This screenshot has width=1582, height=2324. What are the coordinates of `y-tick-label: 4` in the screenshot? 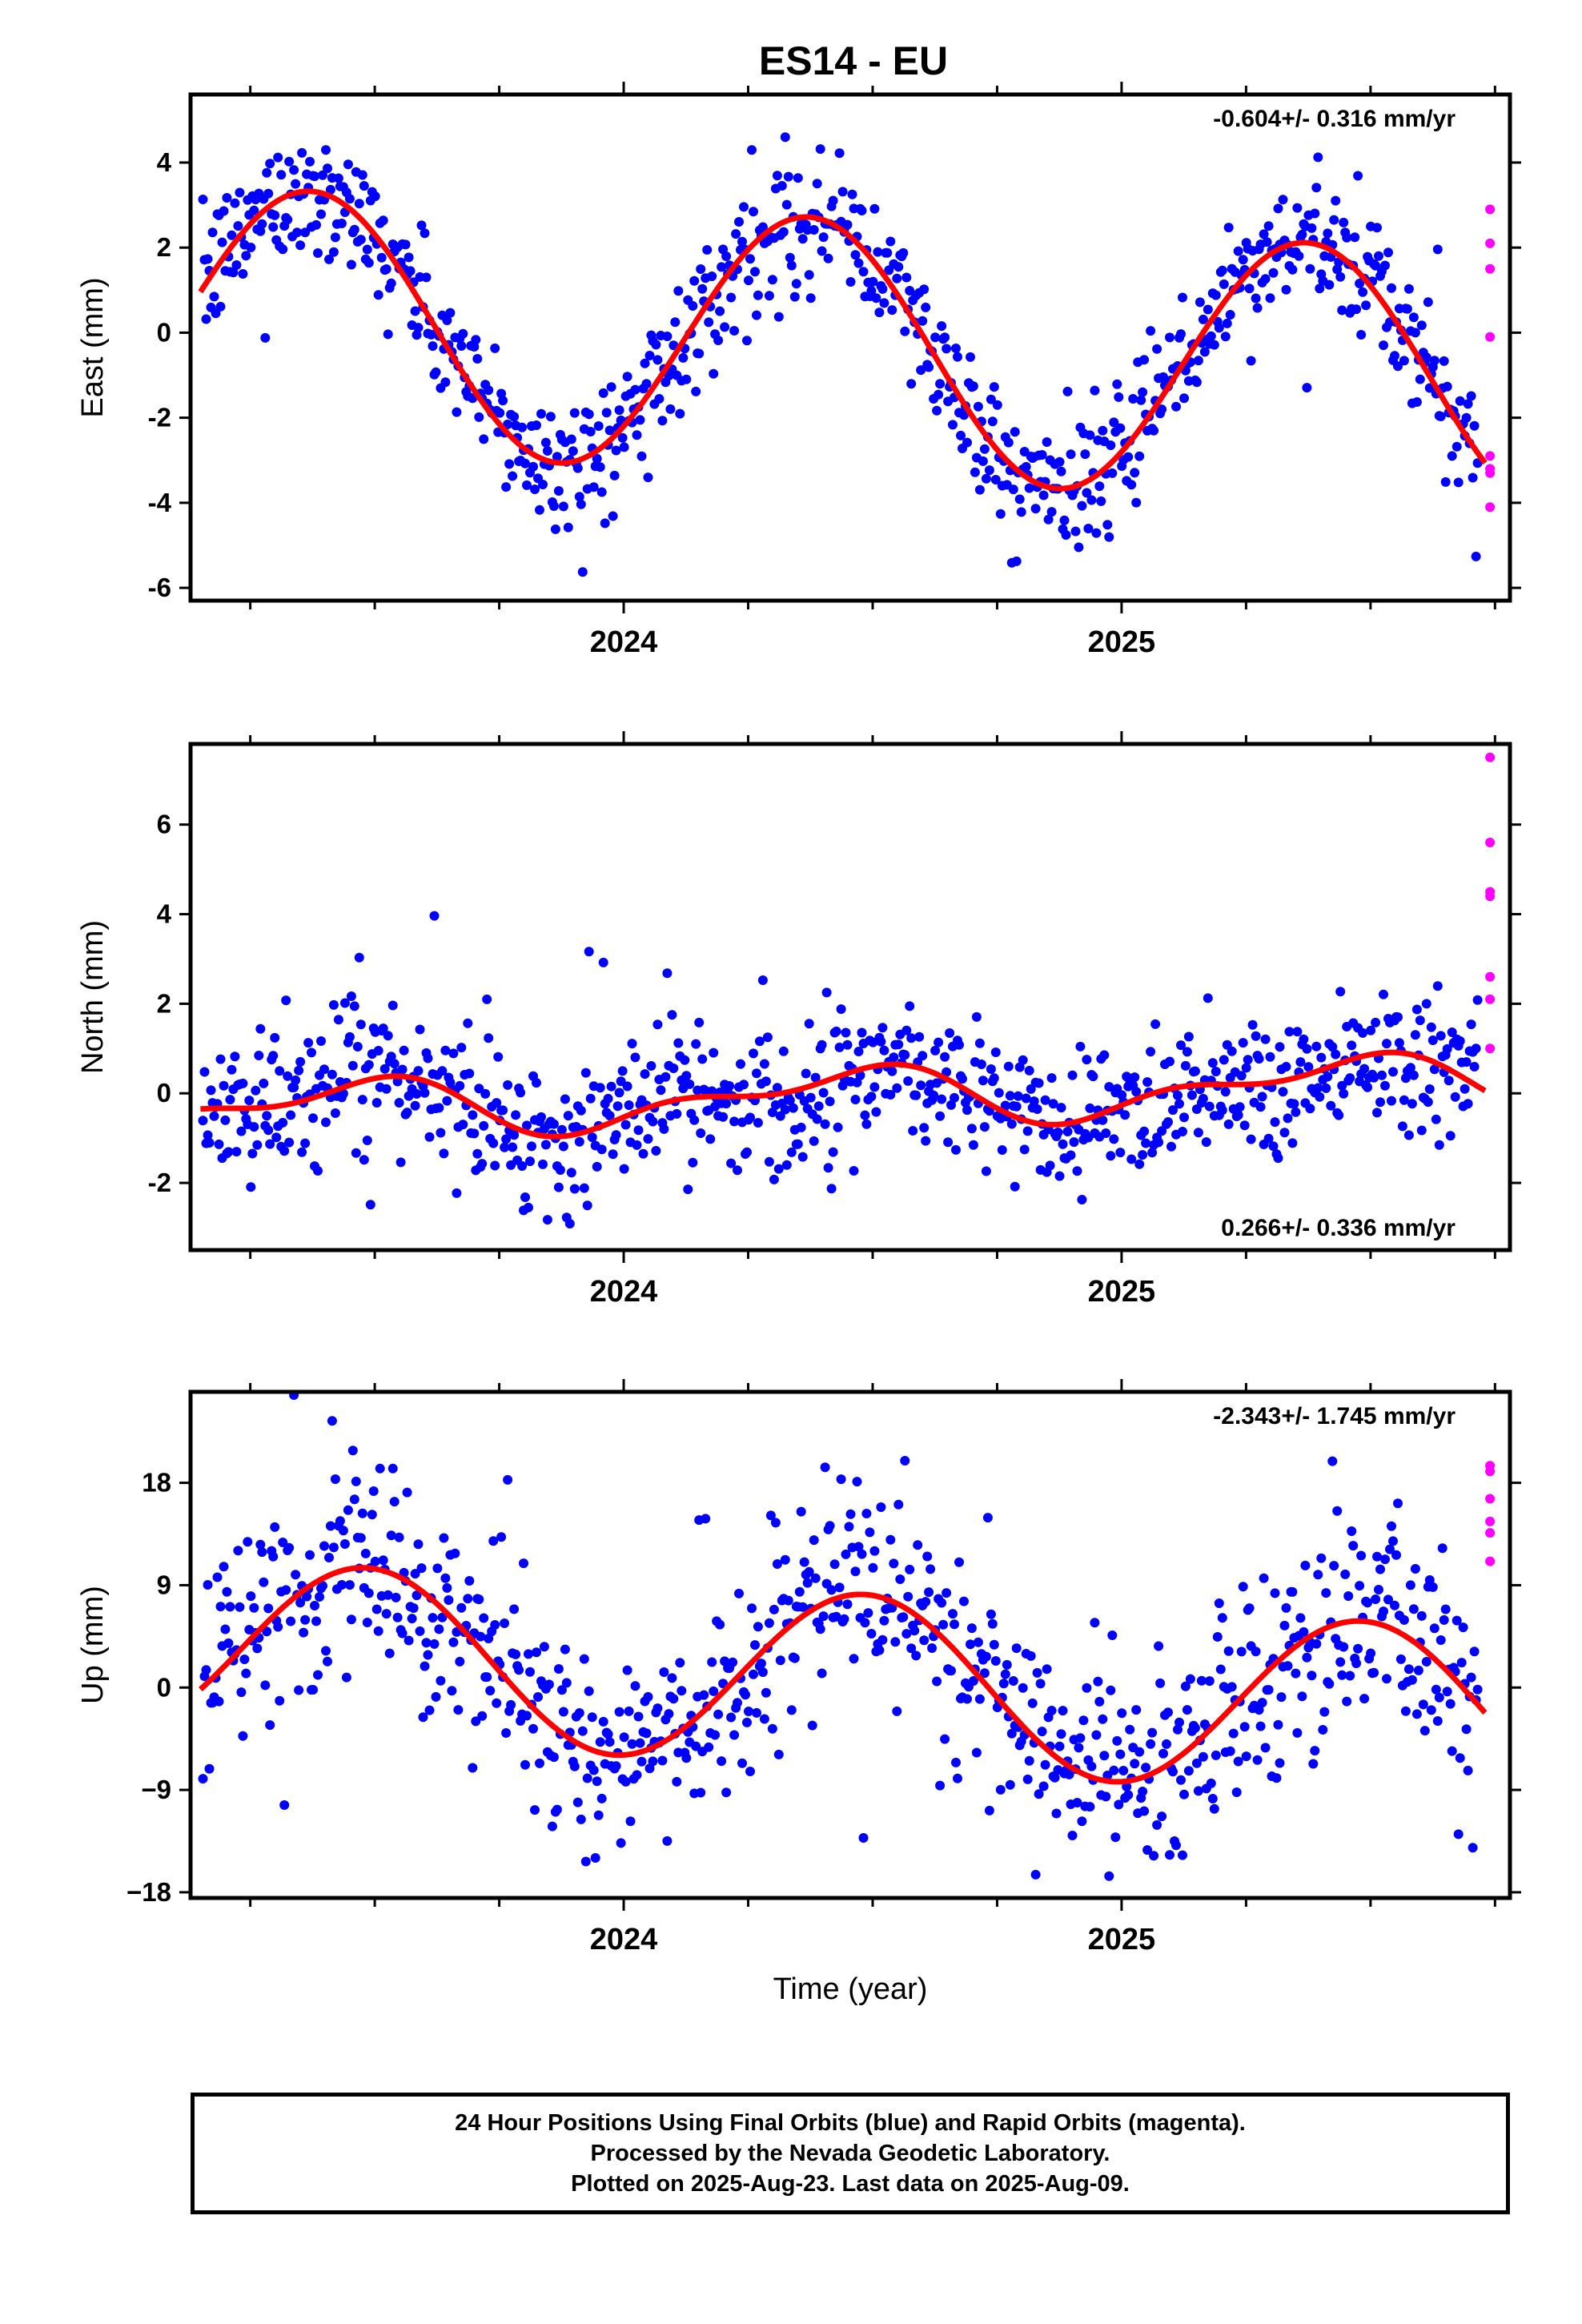 It's located at (164, 914).